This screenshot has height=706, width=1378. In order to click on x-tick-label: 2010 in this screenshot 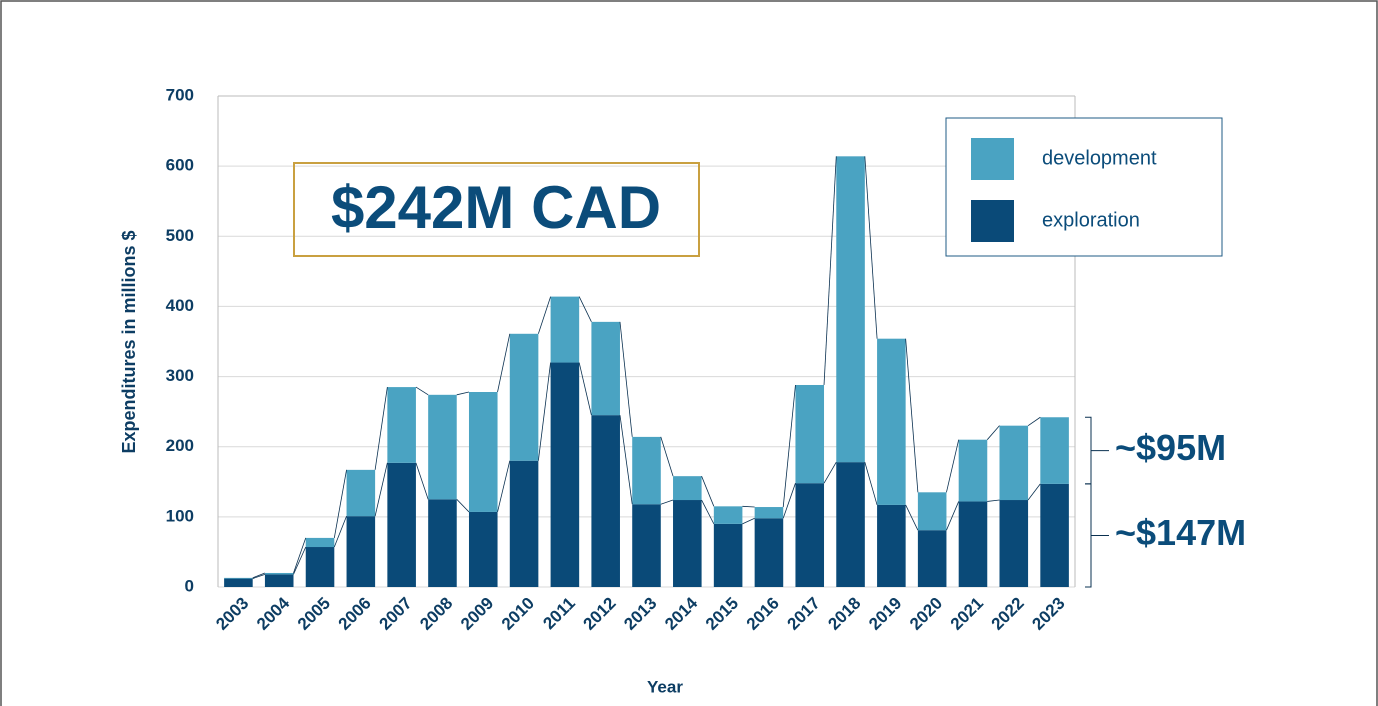, I will do `click(518, 614)`.